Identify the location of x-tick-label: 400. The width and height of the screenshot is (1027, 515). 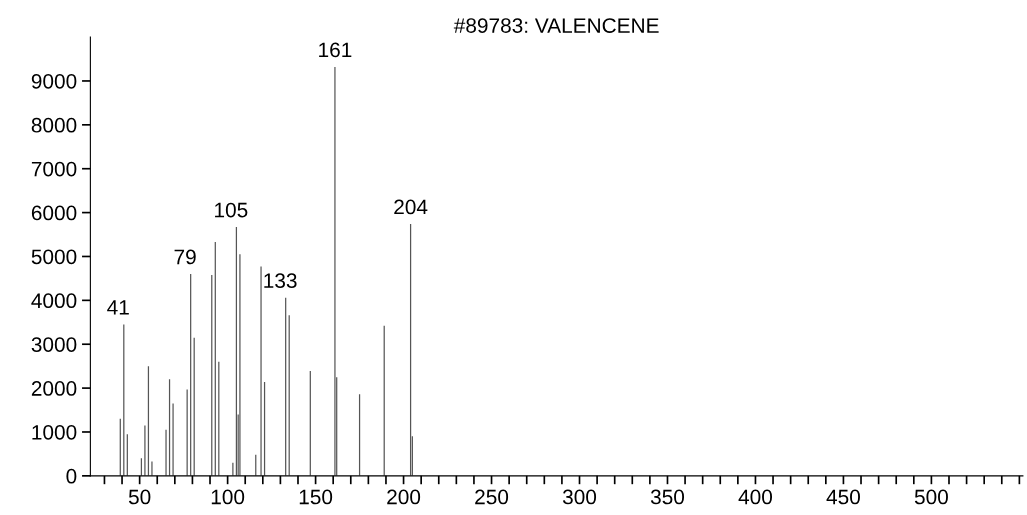
(755, 497).